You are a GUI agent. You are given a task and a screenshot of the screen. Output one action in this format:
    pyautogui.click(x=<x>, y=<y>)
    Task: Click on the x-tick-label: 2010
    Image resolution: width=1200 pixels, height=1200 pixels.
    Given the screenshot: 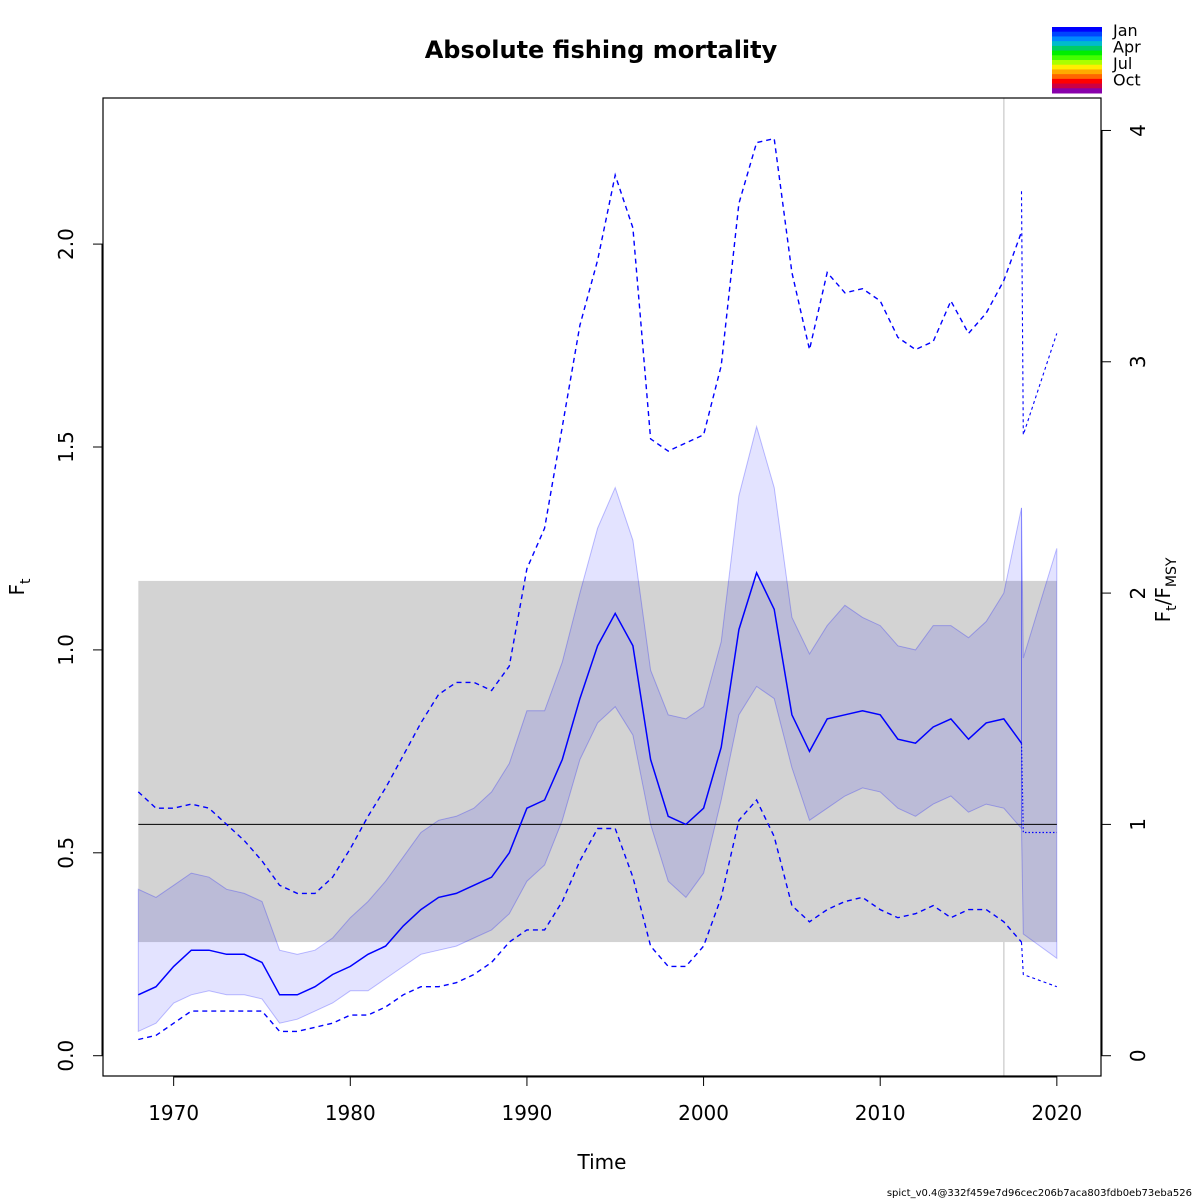 What is the action you would take?
    pyautogui.click(x=880, y=1113)
    